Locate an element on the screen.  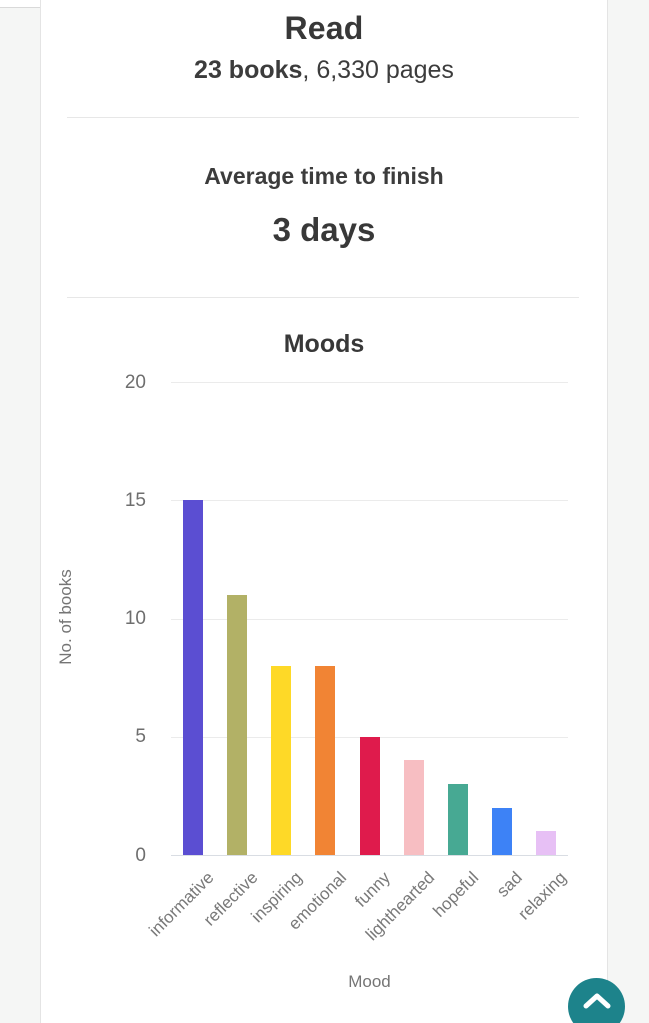
x-axis-title: Mood is located at coordinates (369, 981).